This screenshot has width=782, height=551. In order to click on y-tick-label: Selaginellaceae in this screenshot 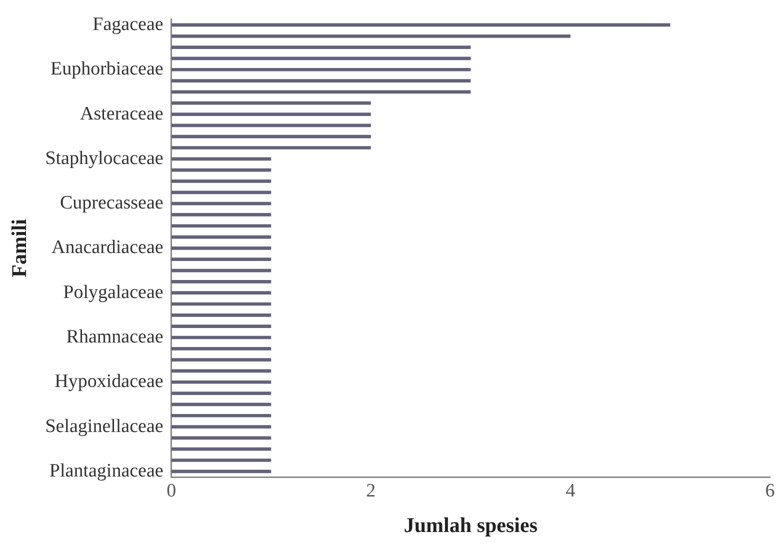, I will do `click(104, 426)`.